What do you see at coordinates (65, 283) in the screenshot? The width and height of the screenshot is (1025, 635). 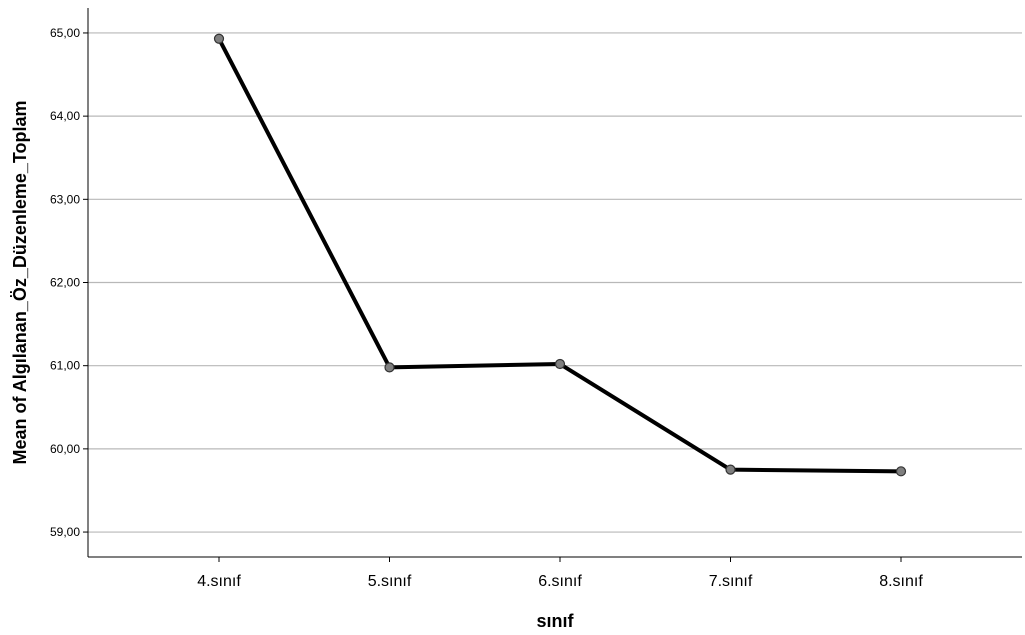 I see `y-tick-label: 62,00` at bounding box center [65, 283].